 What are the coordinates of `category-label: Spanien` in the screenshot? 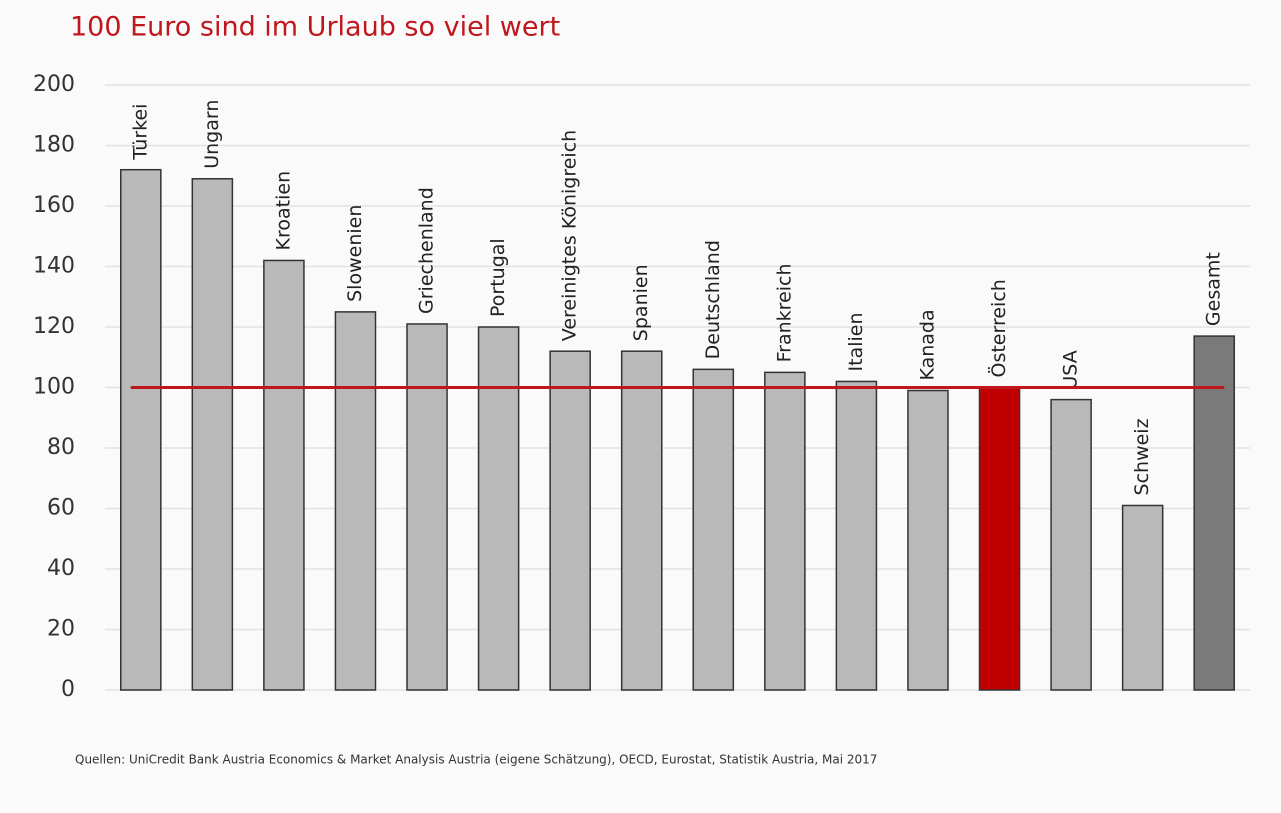 It's located at (641, 302).